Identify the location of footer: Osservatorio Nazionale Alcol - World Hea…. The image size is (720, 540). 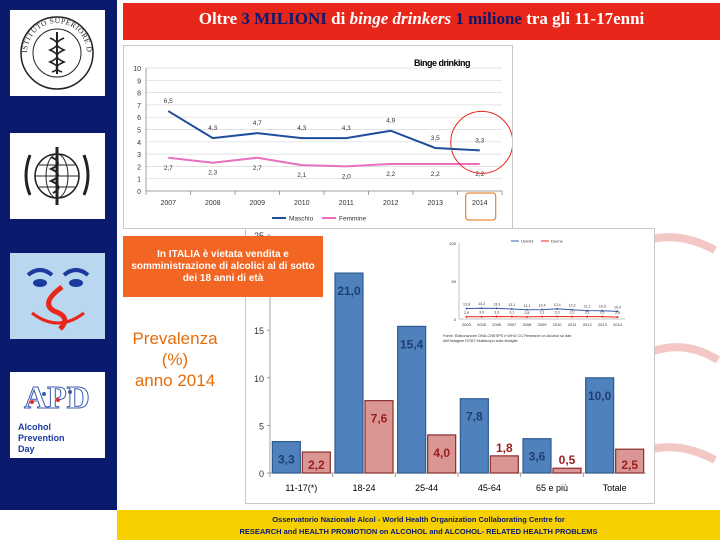
(418, 525).